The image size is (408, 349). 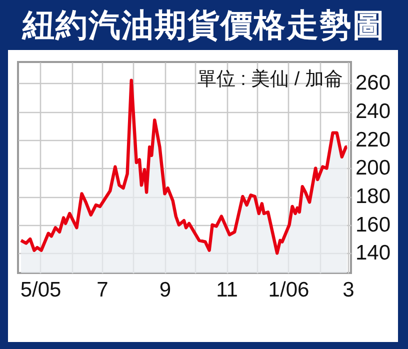 What do you see at coordinates (102, 290) in the screenshot?
I see `x-tick-label: 7` at bounding box center [102, 290].